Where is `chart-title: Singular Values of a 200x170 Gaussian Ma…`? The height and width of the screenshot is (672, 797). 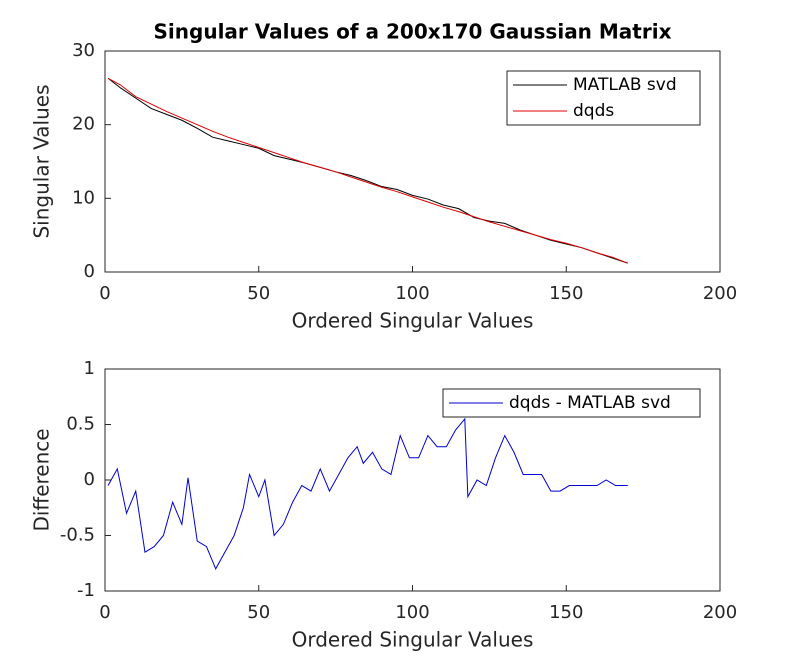 chart-title: Singular Values of a 200x170 Gaussian Ma… is located at coordinates (413, 32).